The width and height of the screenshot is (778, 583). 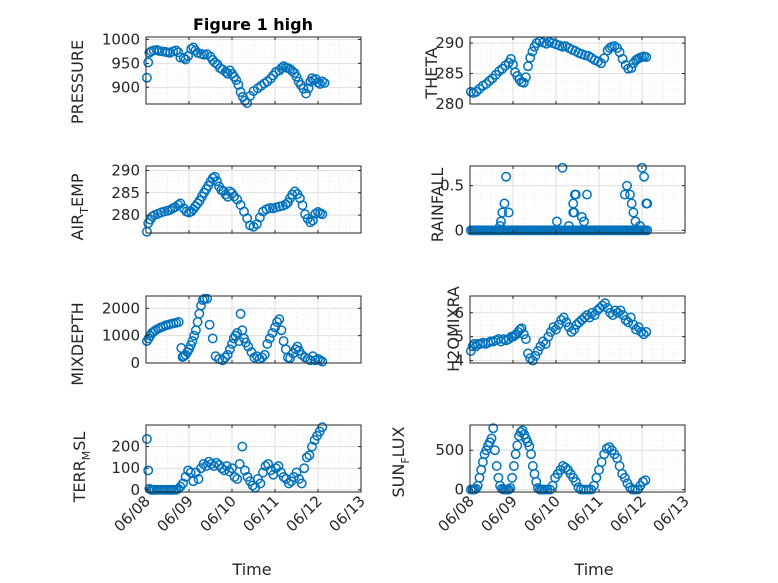 What do you see at coordinates (459, 313) in the screenshot?
I see `y-tick-label: 6` at bounding box center [459, 313].